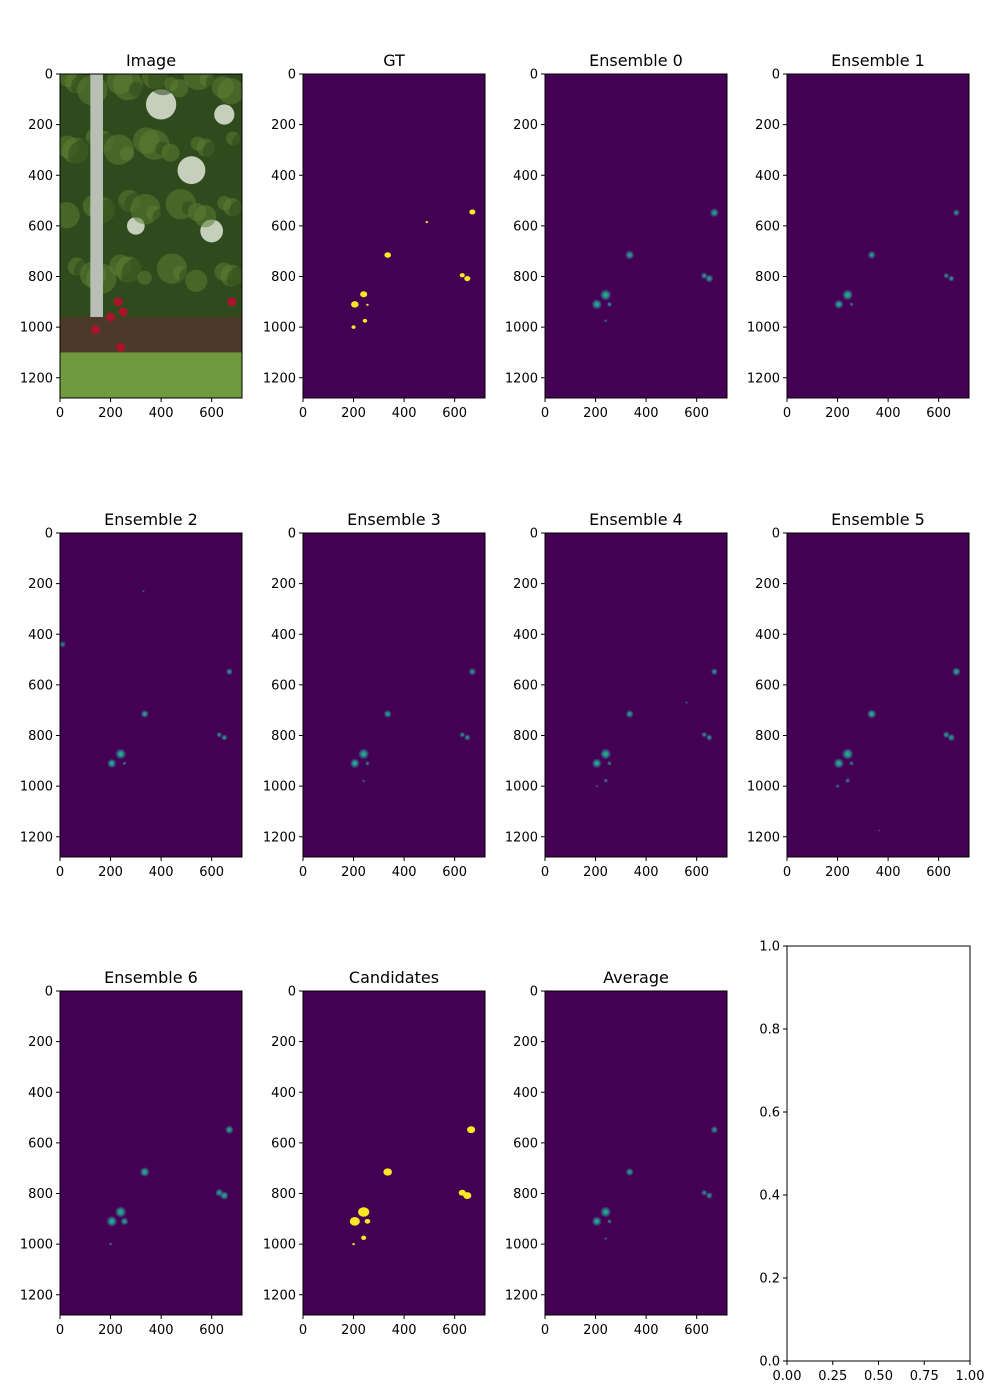 The height and width of the screenshot is (1400, 1000). Describe the element at coordinates (871, 1162) in the screenshot. I see `panel-11: 0.00 0.25 0.50 0.75 1.00 0.0 0.2 0.4 0.6 0.8 1.0` at that location.